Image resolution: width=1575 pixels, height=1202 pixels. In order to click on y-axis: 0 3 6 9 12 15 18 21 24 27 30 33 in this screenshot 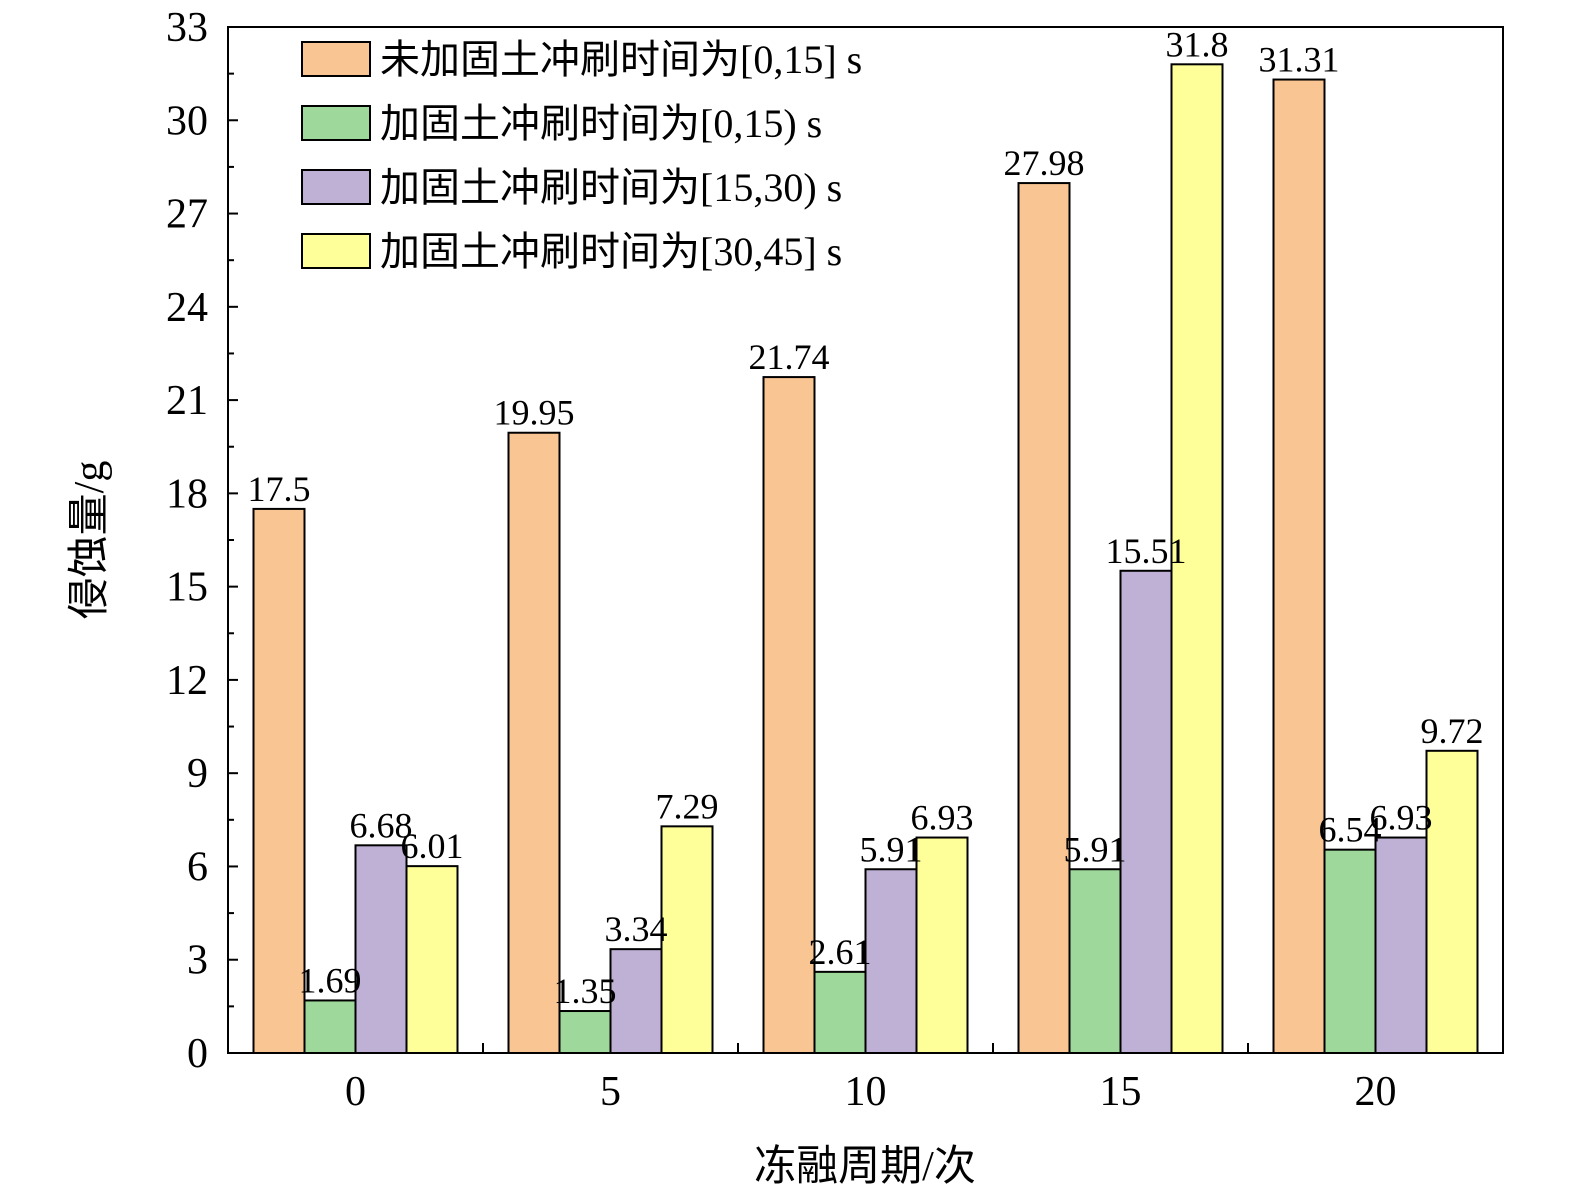, I will do `click(202, 541)`.